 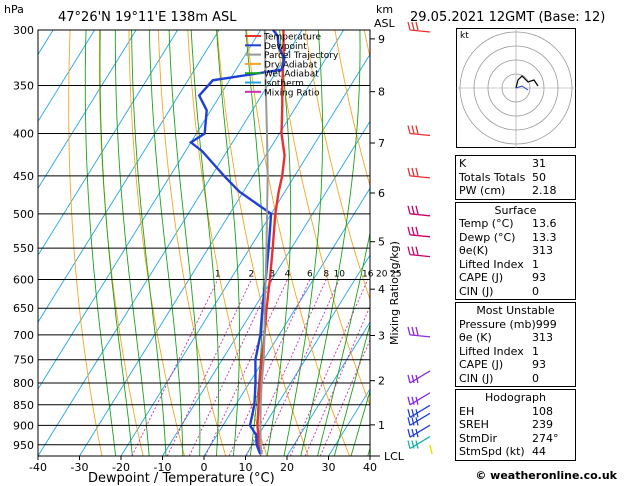 What do you see at coordinates (370, 467) in the screenshot?
I see `temperature-tick-label: 40` at bounding box center [370, 467].